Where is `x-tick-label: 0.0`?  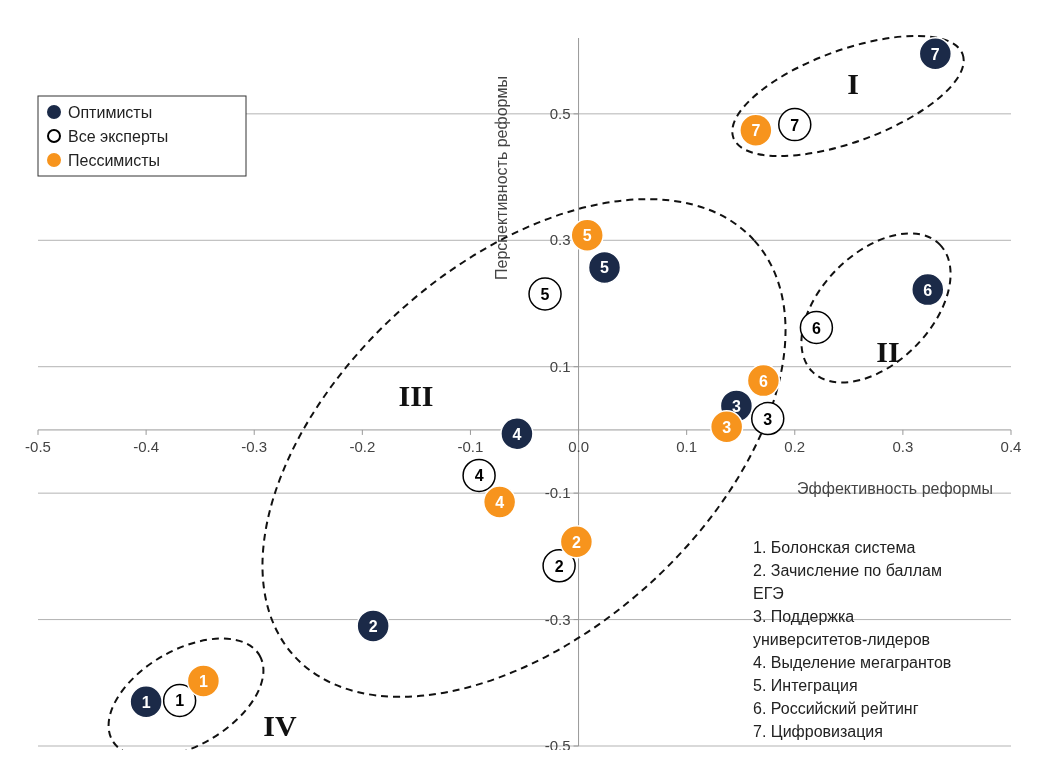 x-tick-label: 0.0 is located at coordinates (578, 446).